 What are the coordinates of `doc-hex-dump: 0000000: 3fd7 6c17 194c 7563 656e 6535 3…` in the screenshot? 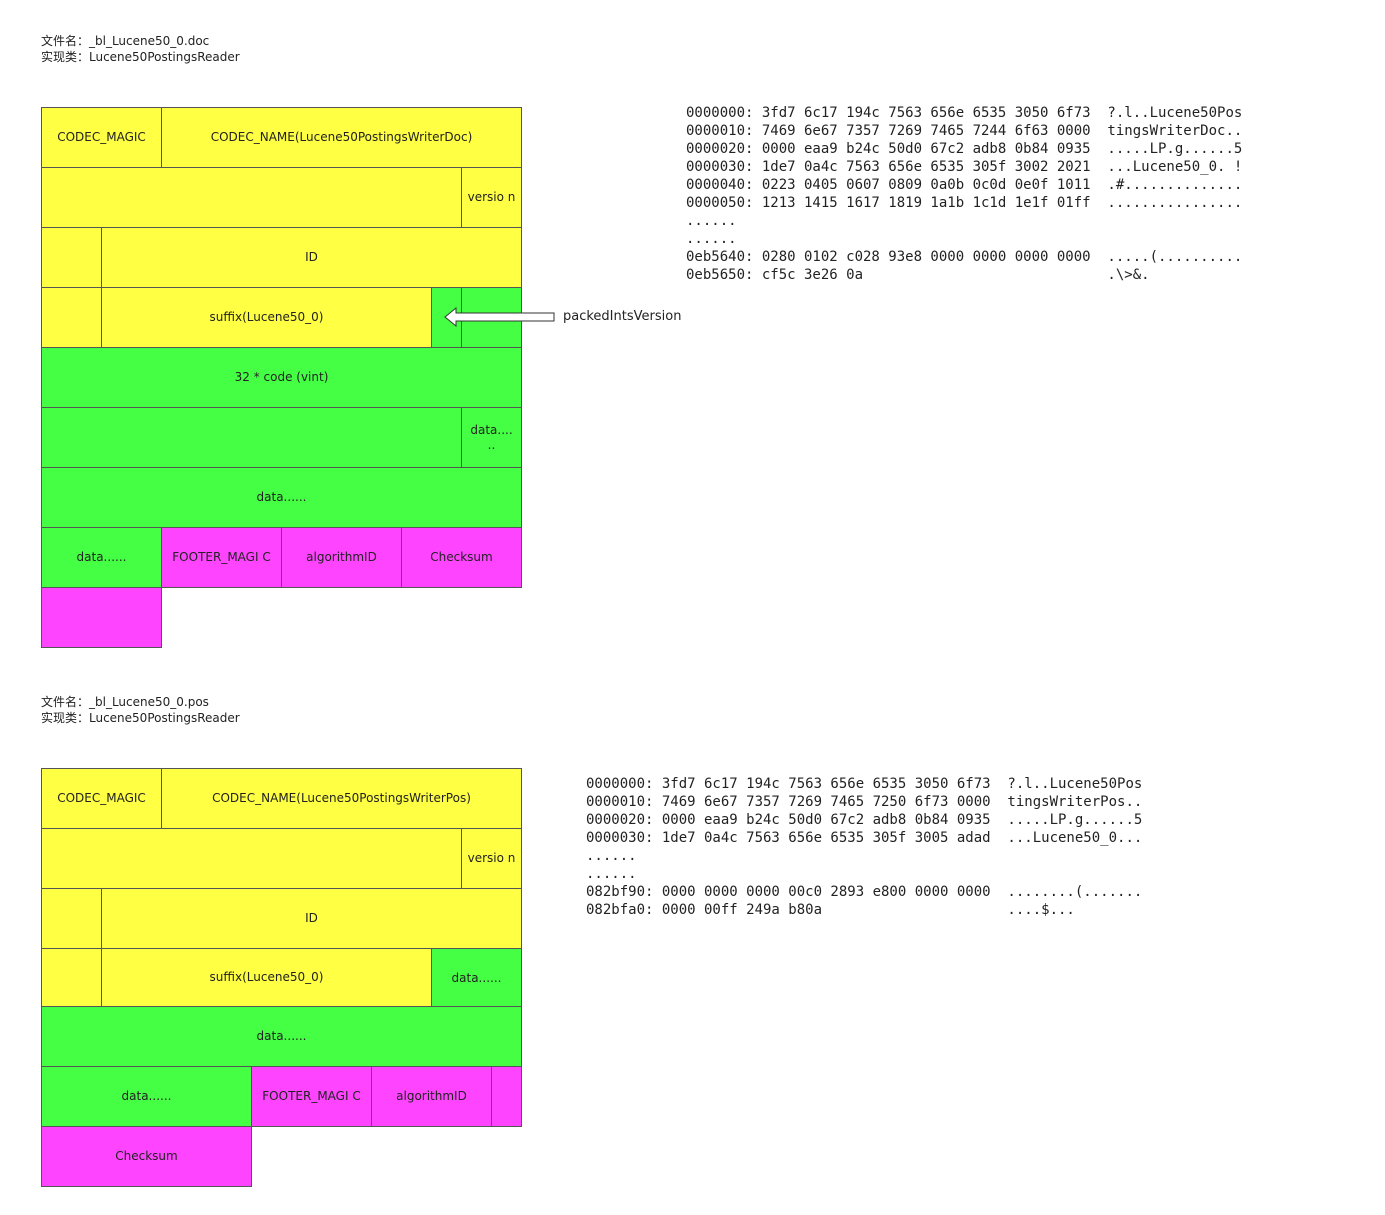 It's located at (964, 194).